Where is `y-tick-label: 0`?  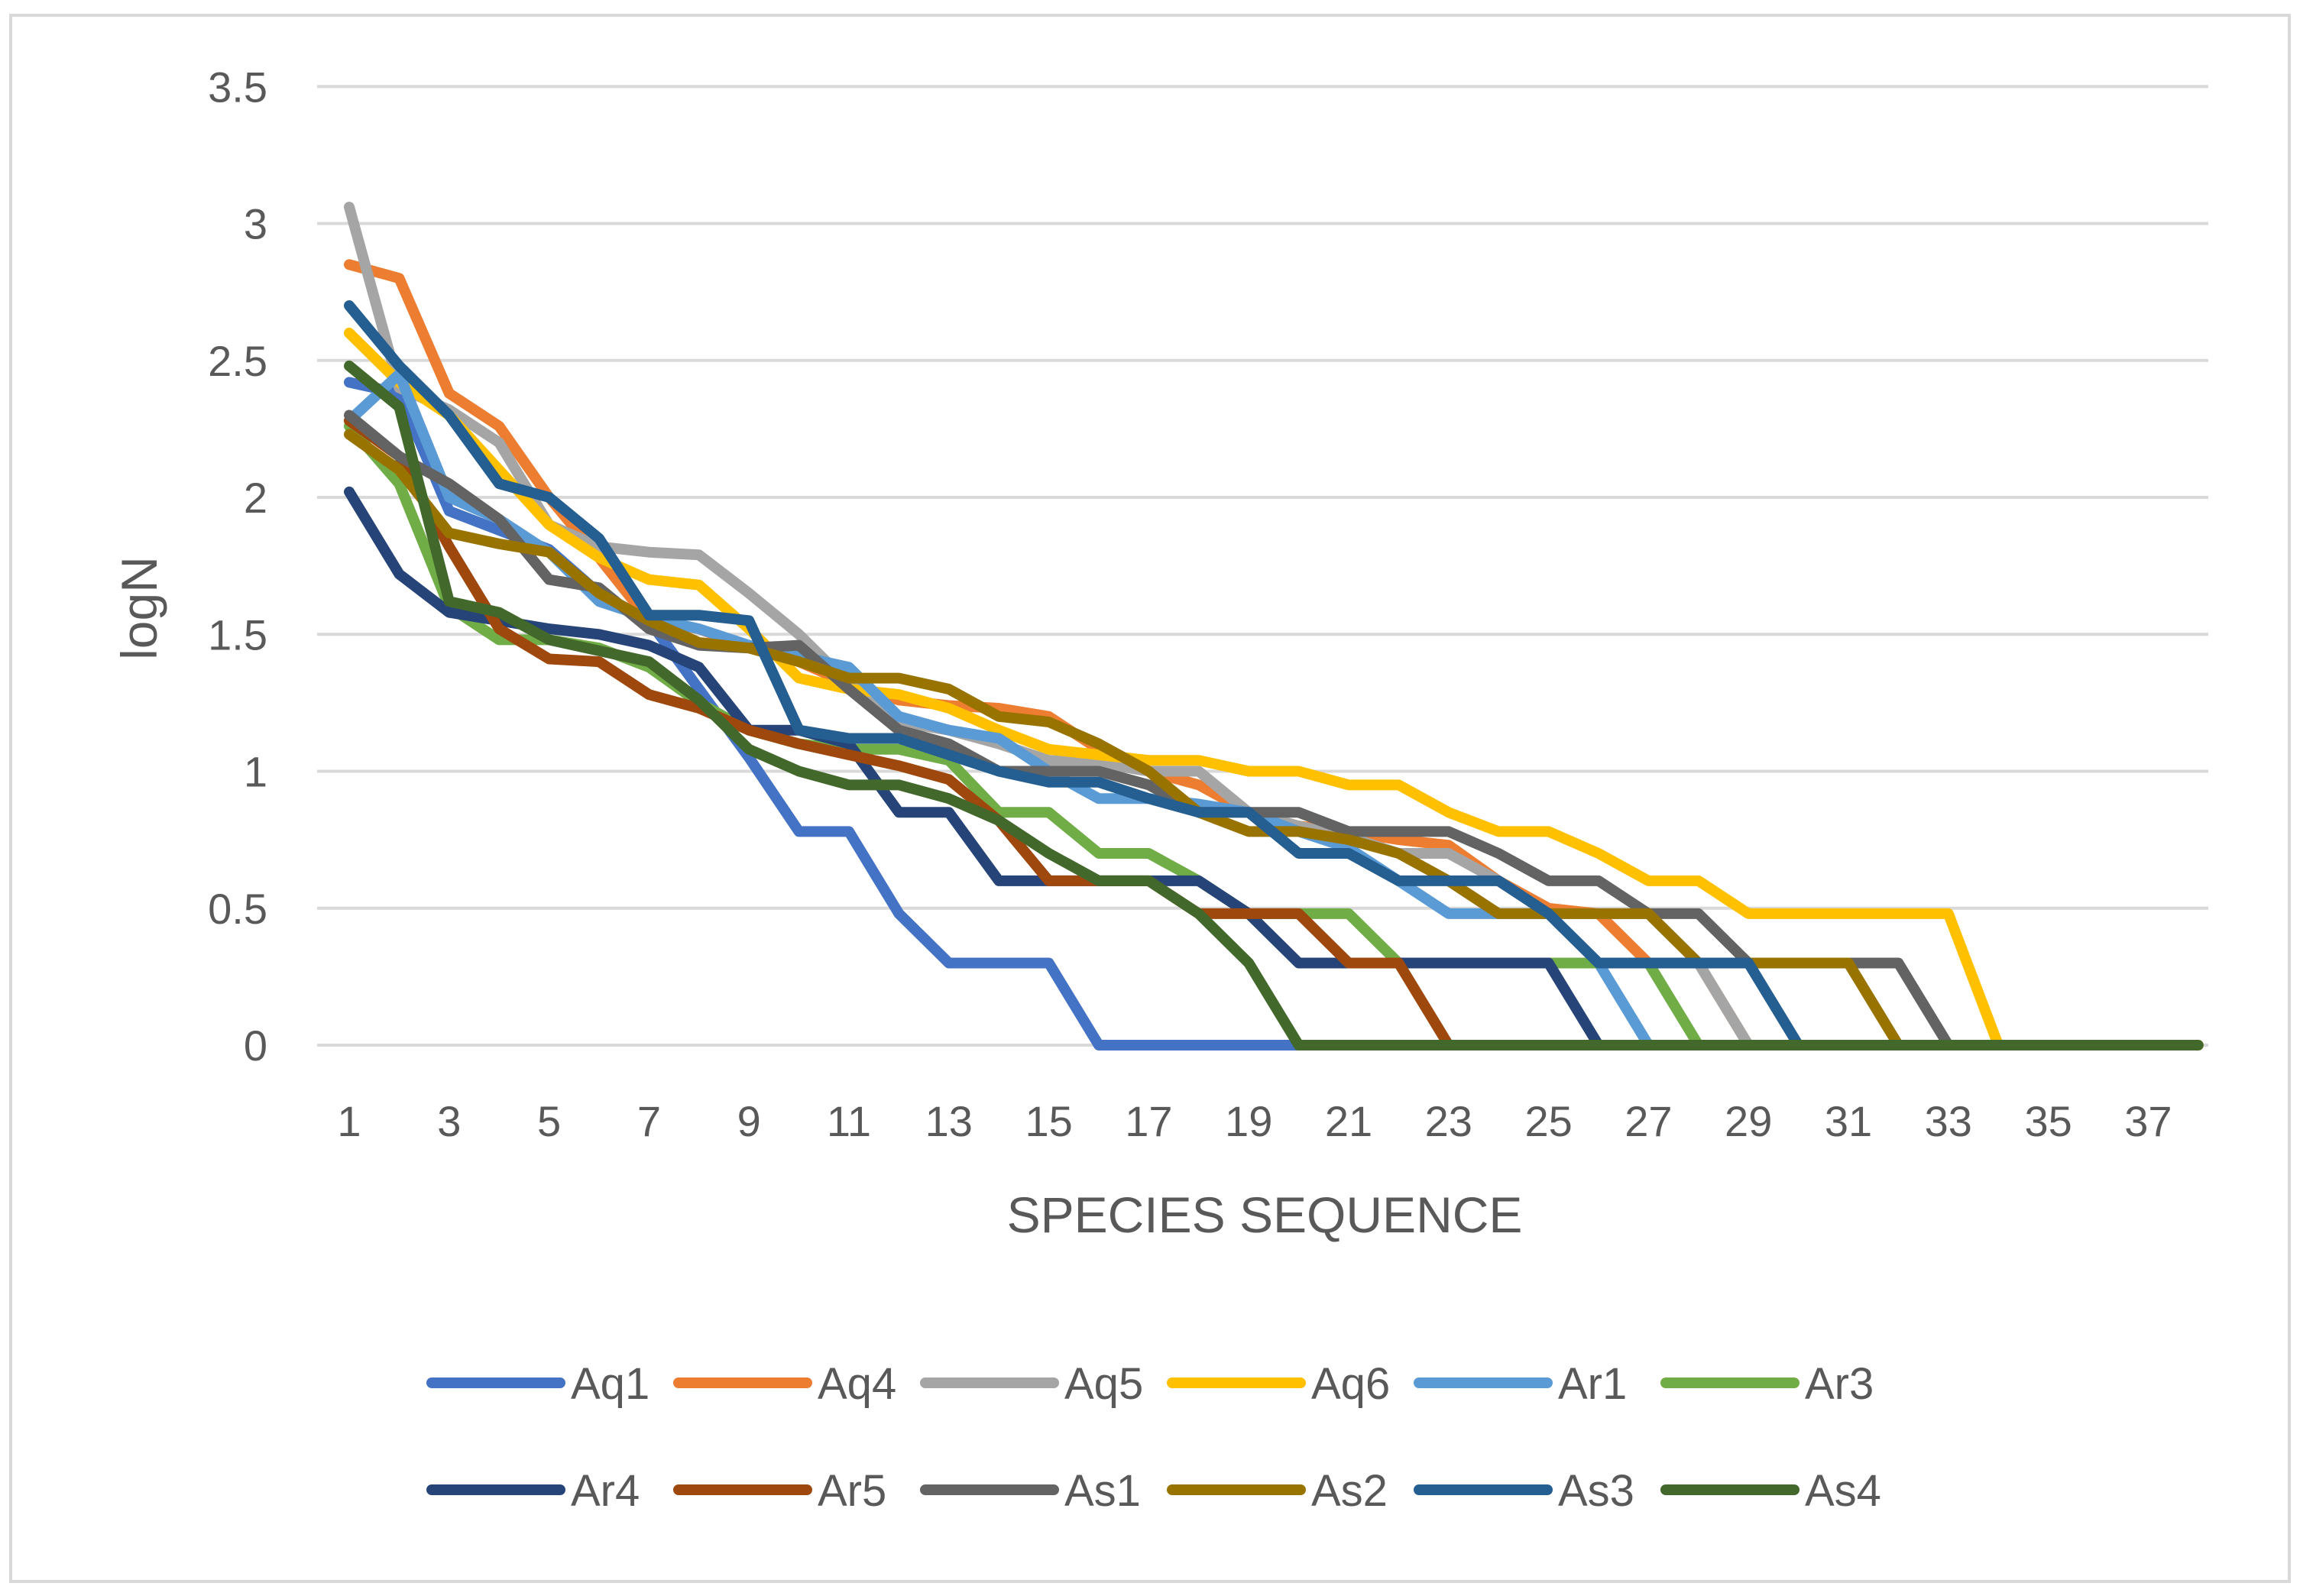 y-tick-label: 0 is located at coordinates (255, 1045).